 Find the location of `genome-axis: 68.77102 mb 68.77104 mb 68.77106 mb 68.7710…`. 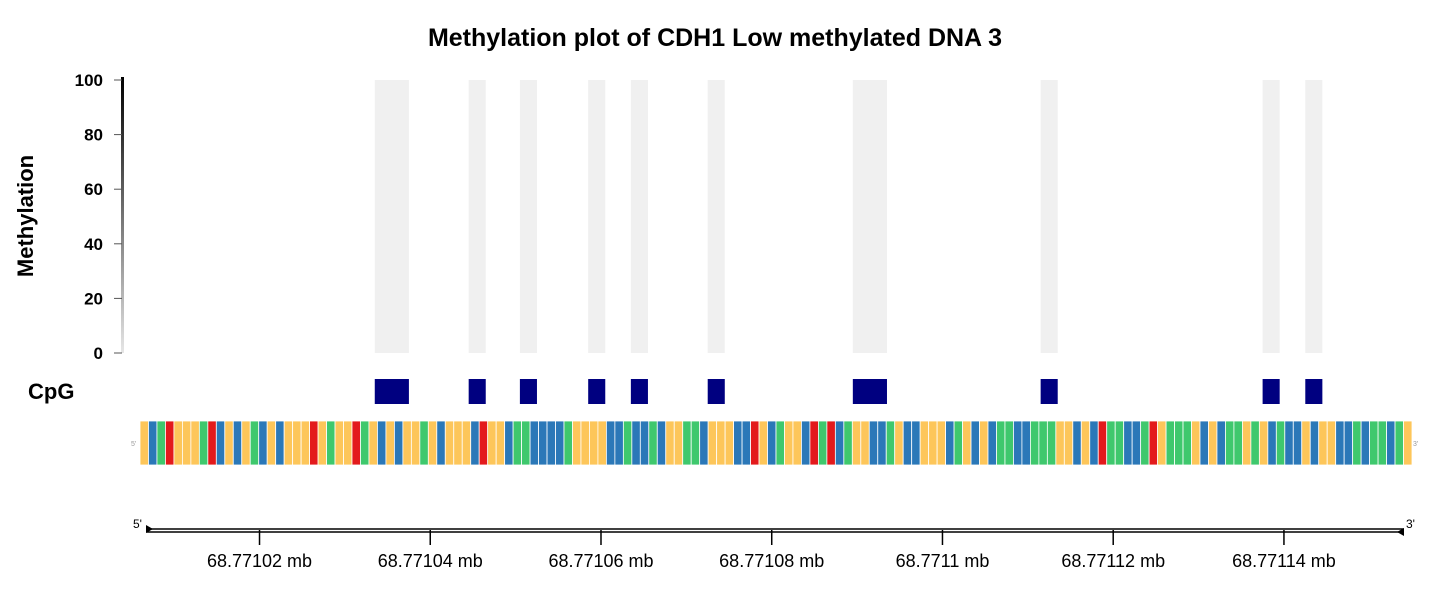

genome-axis: 68.77102 mb 68.77104 mb 68.77106 mb 68.7710… is located at coordinates (775, 548).